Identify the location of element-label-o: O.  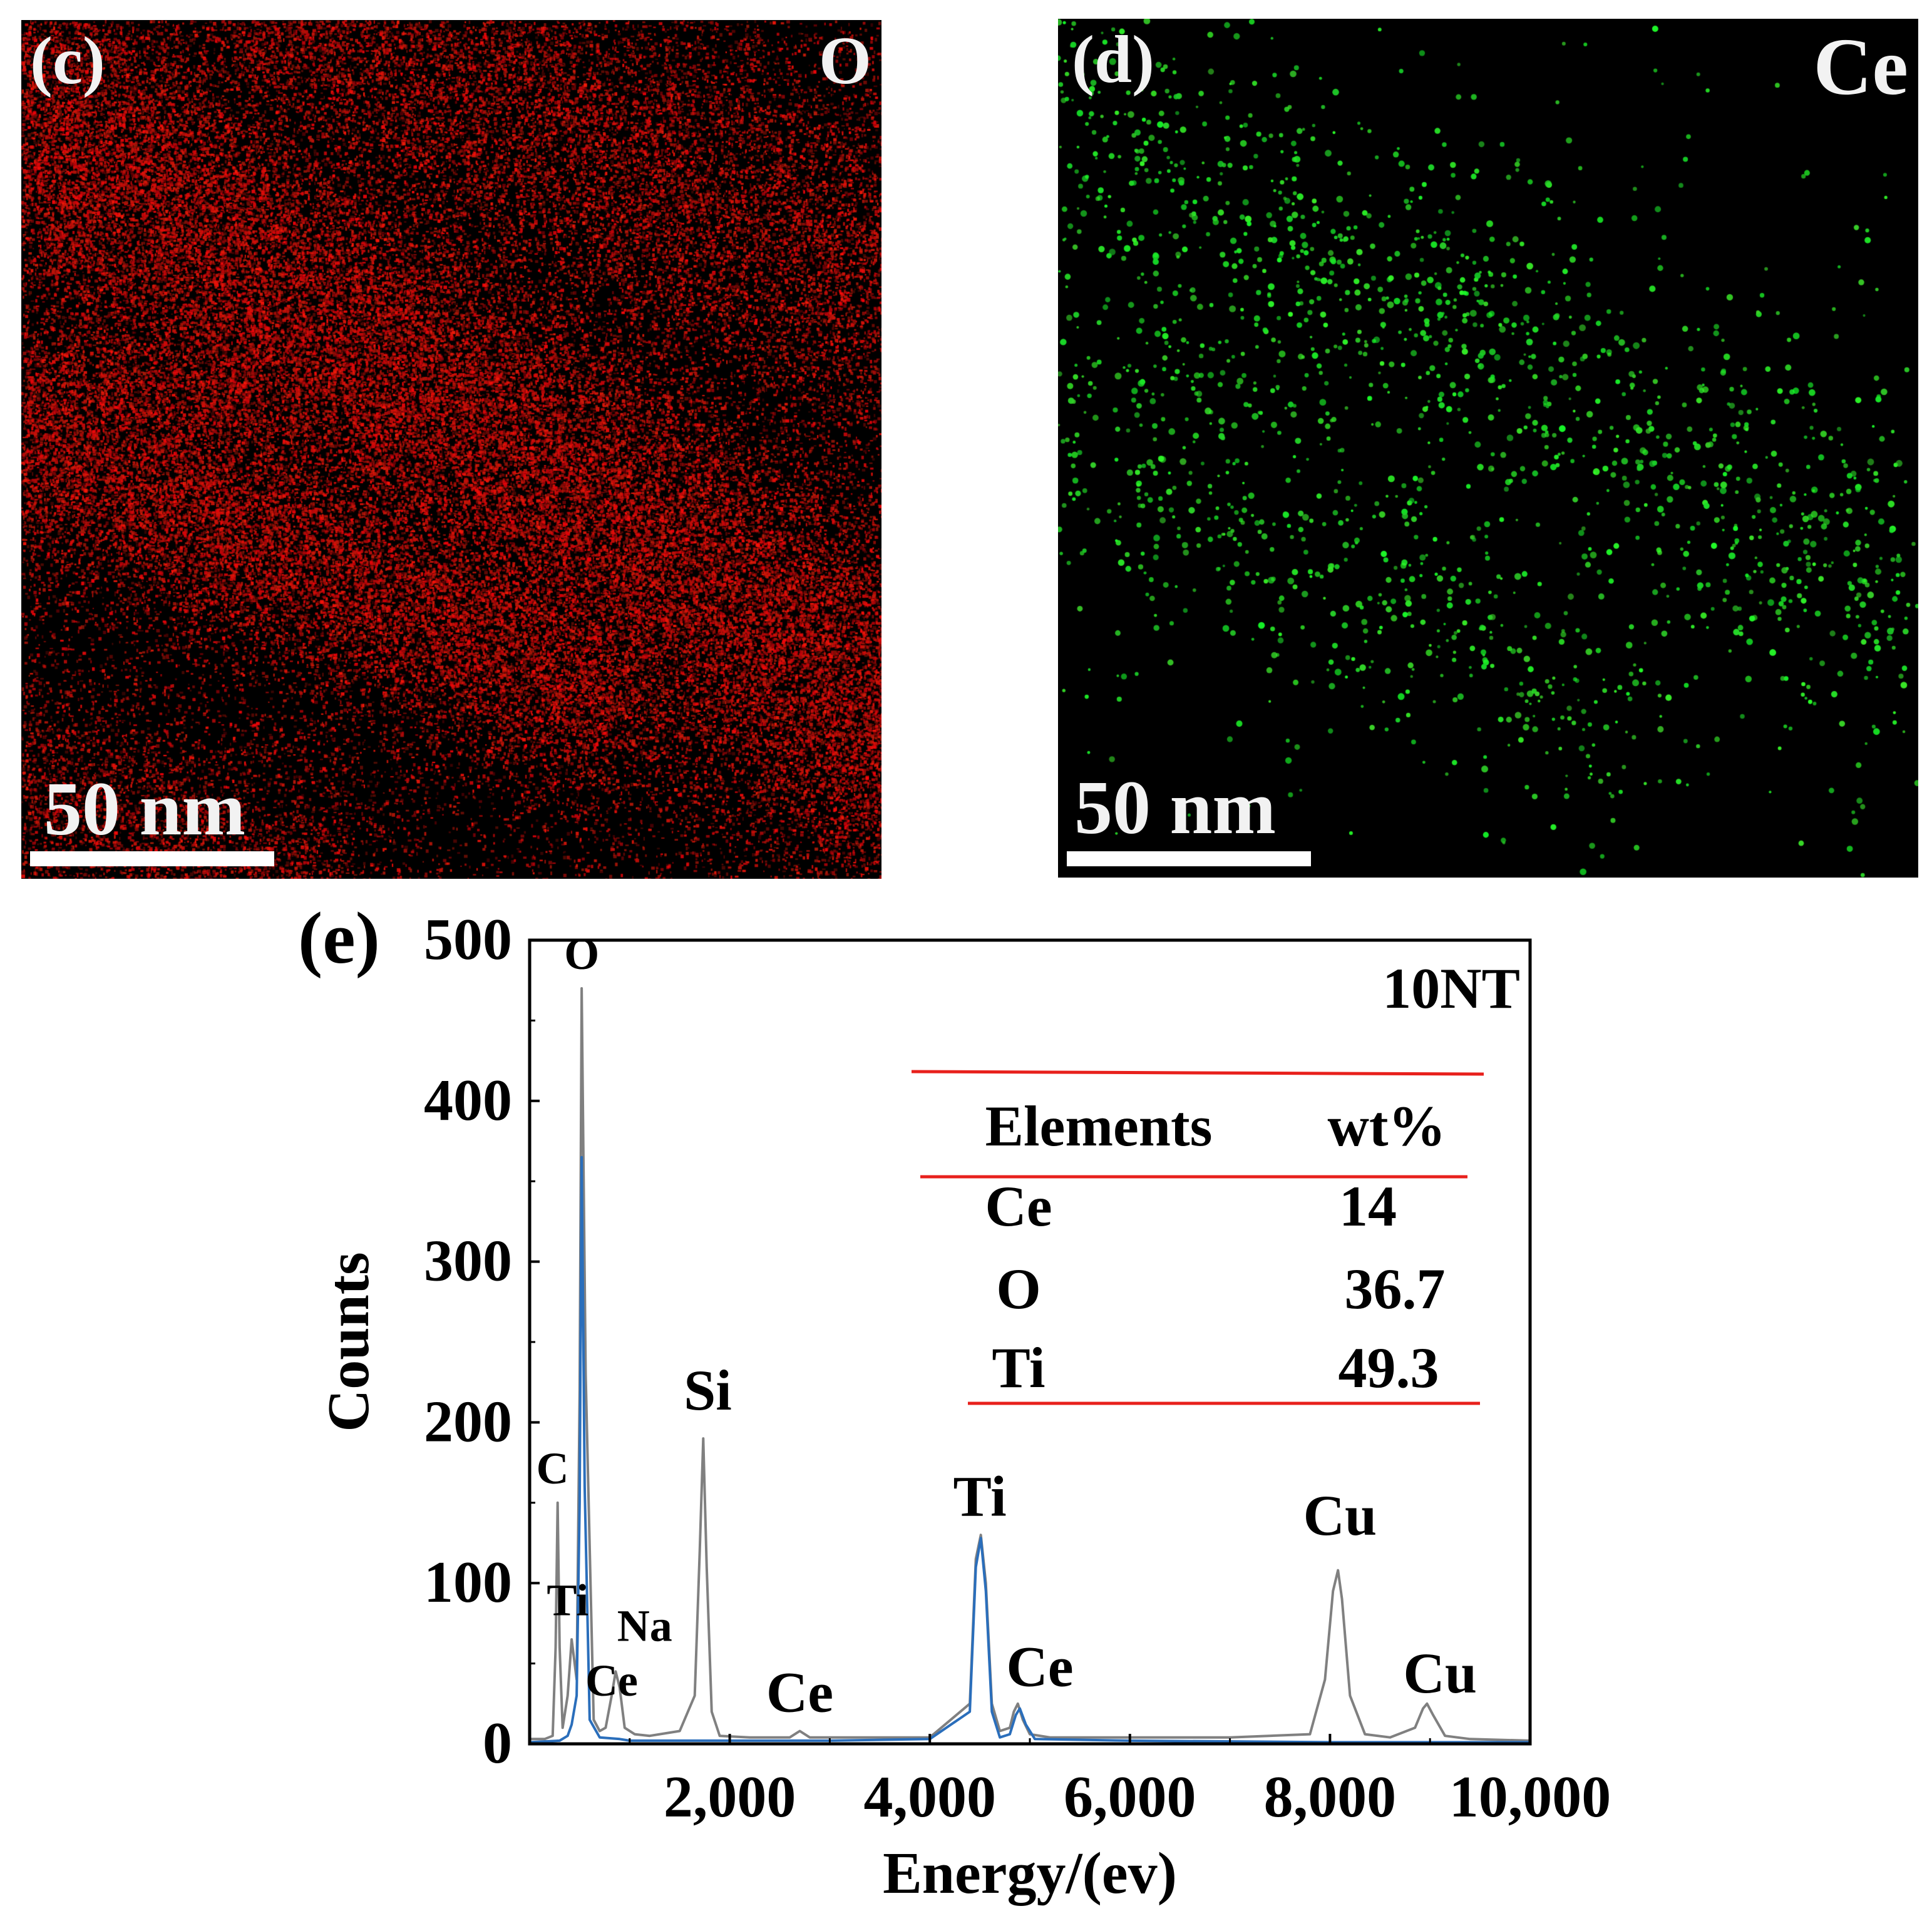
(844, 61).